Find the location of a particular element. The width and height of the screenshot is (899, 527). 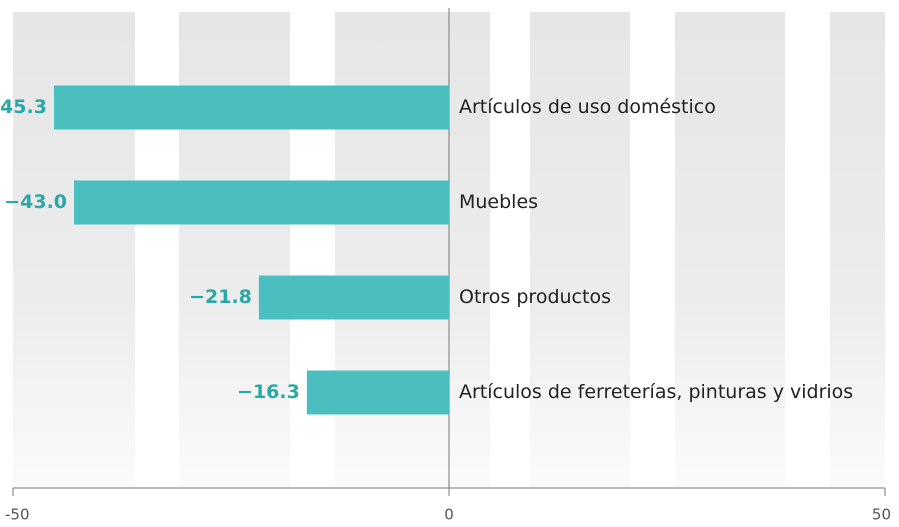

value-label: −21.8 is located at coordinates (220, 297).